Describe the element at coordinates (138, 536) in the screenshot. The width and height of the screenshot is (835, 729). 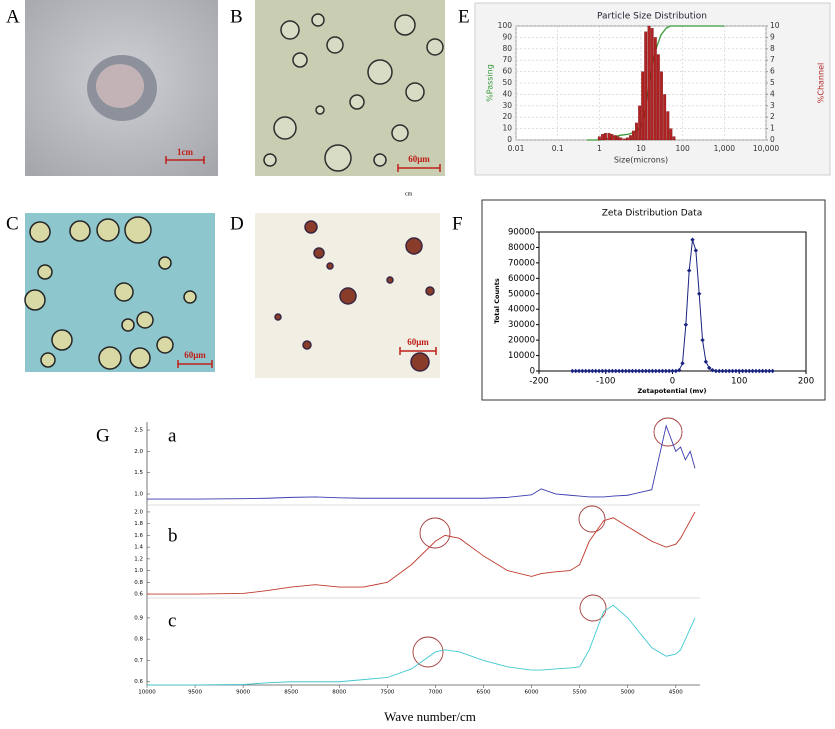
I see `y-tick-label: 1.6` at that location.